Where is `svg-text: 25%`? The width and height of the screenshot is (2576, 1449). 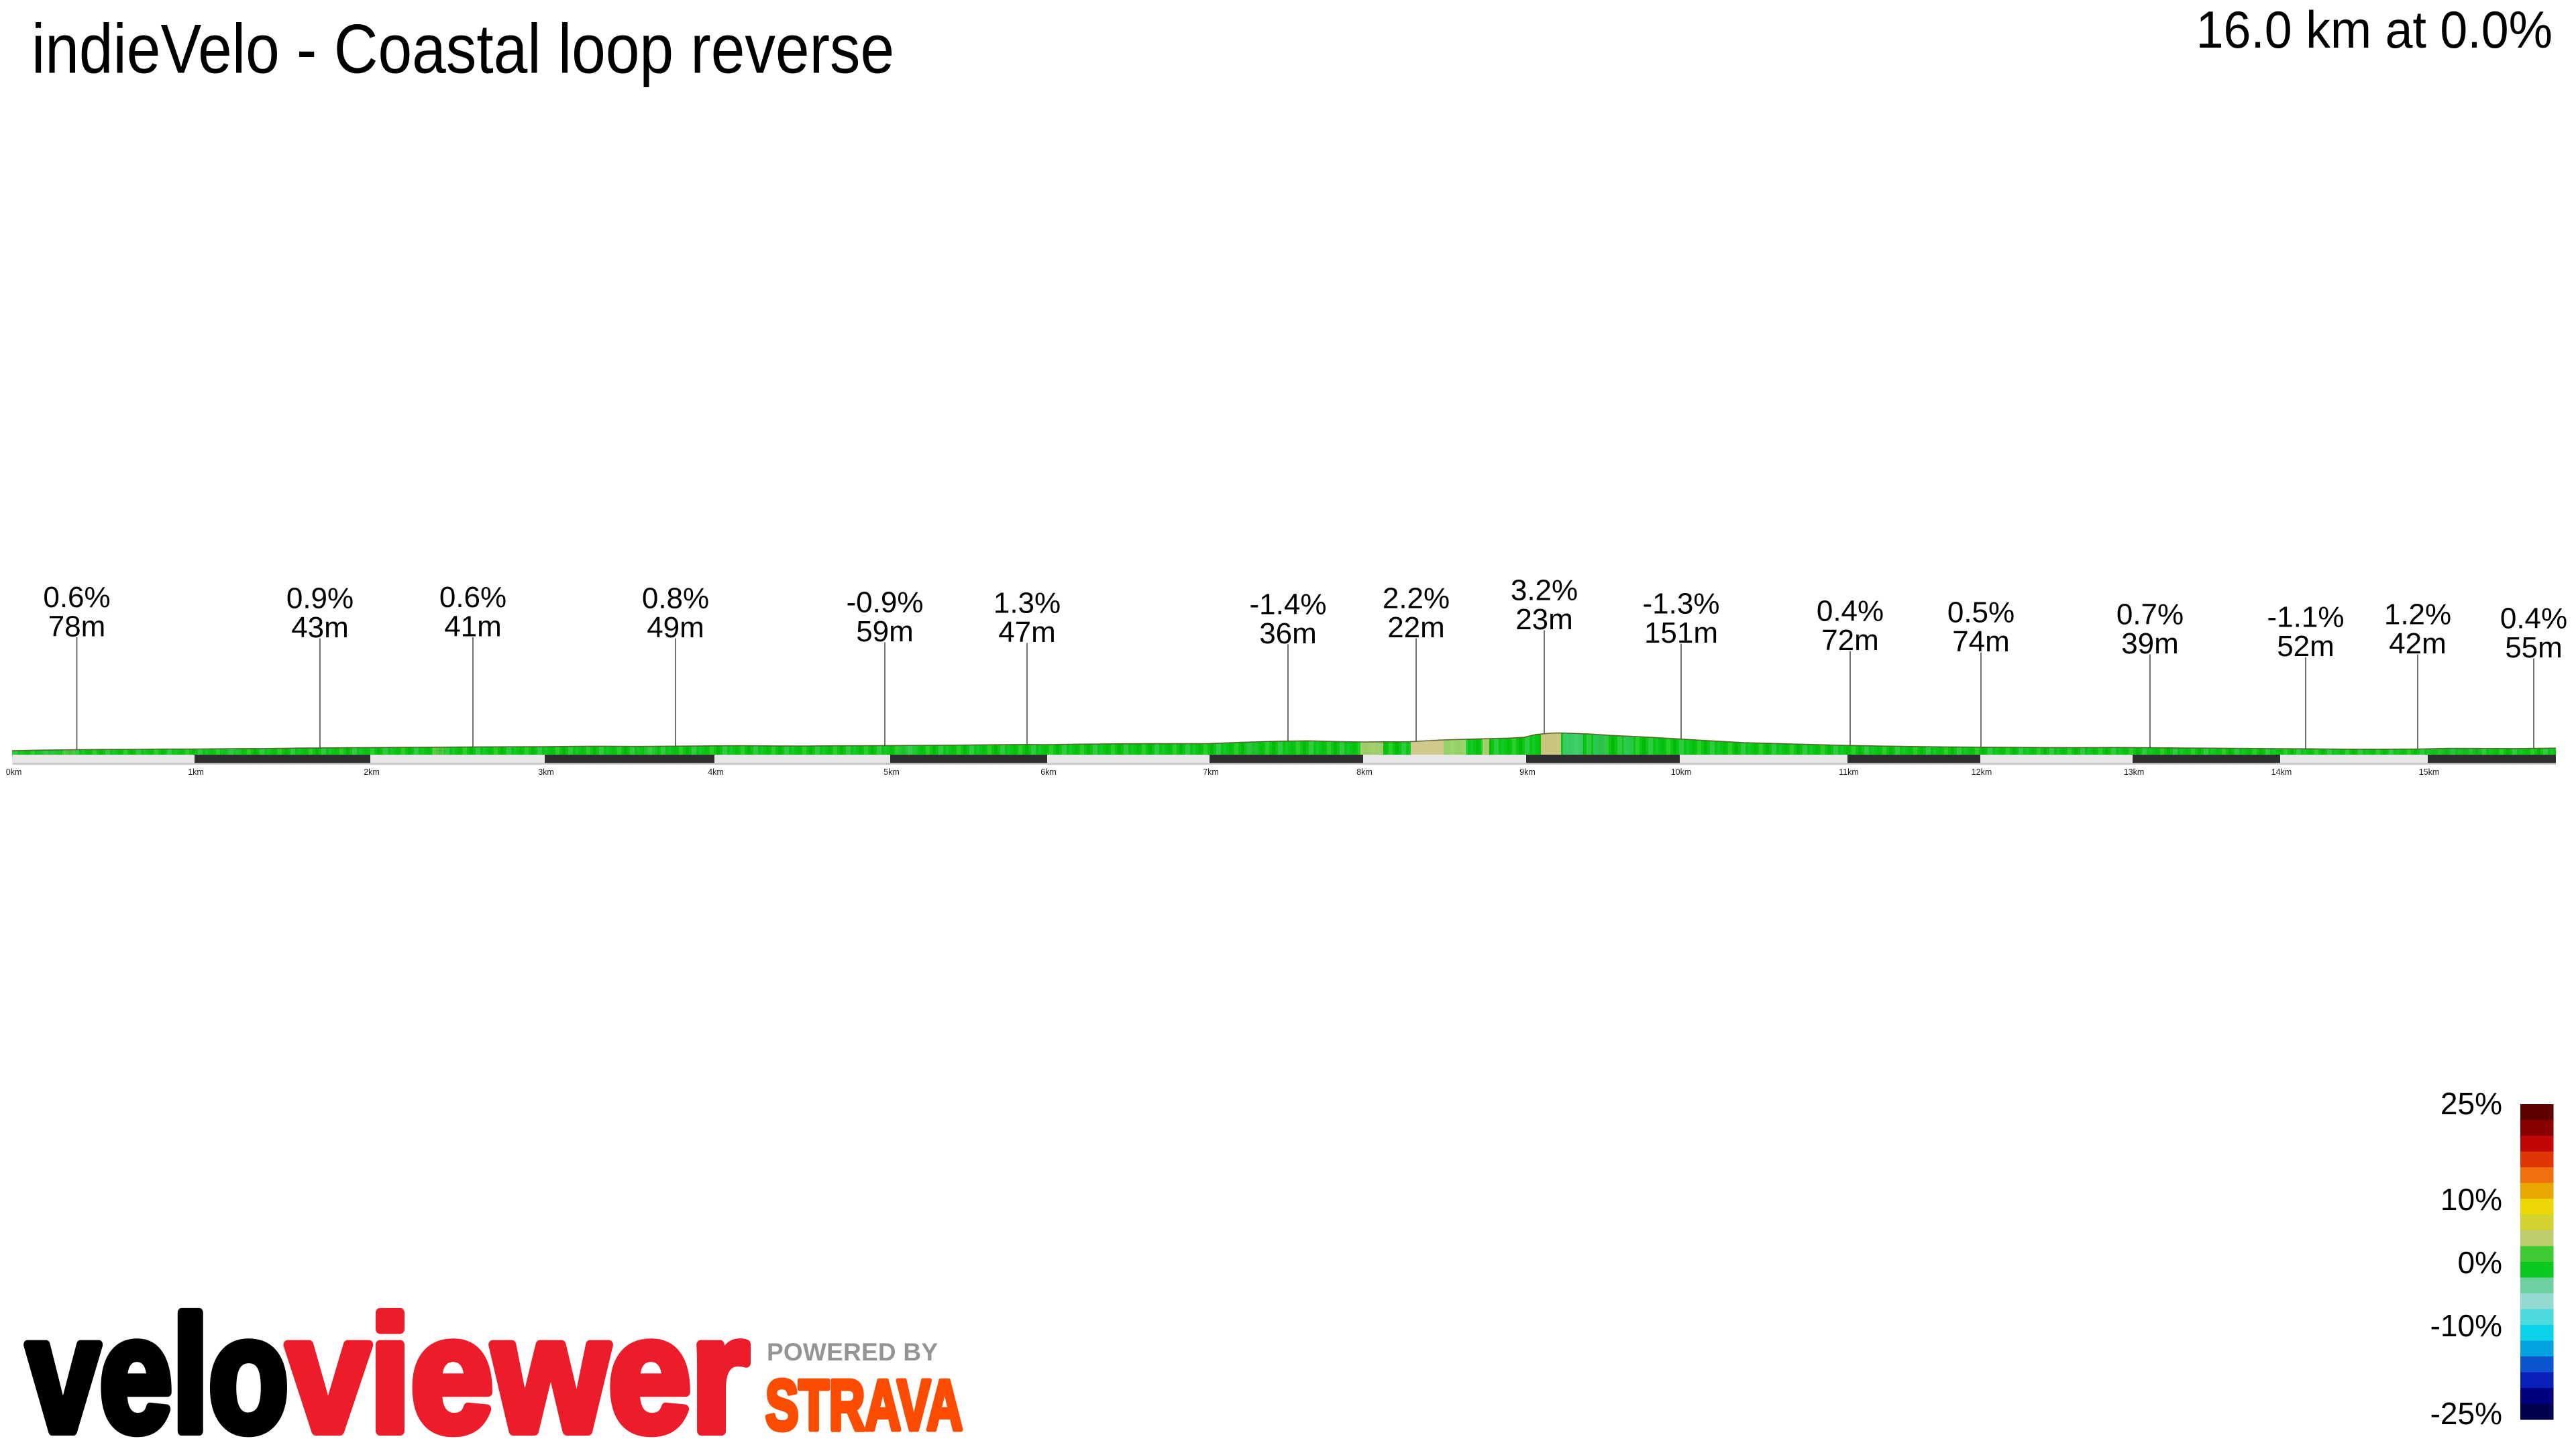
svg-text: 25% is located at coordinates (2471, 1103).